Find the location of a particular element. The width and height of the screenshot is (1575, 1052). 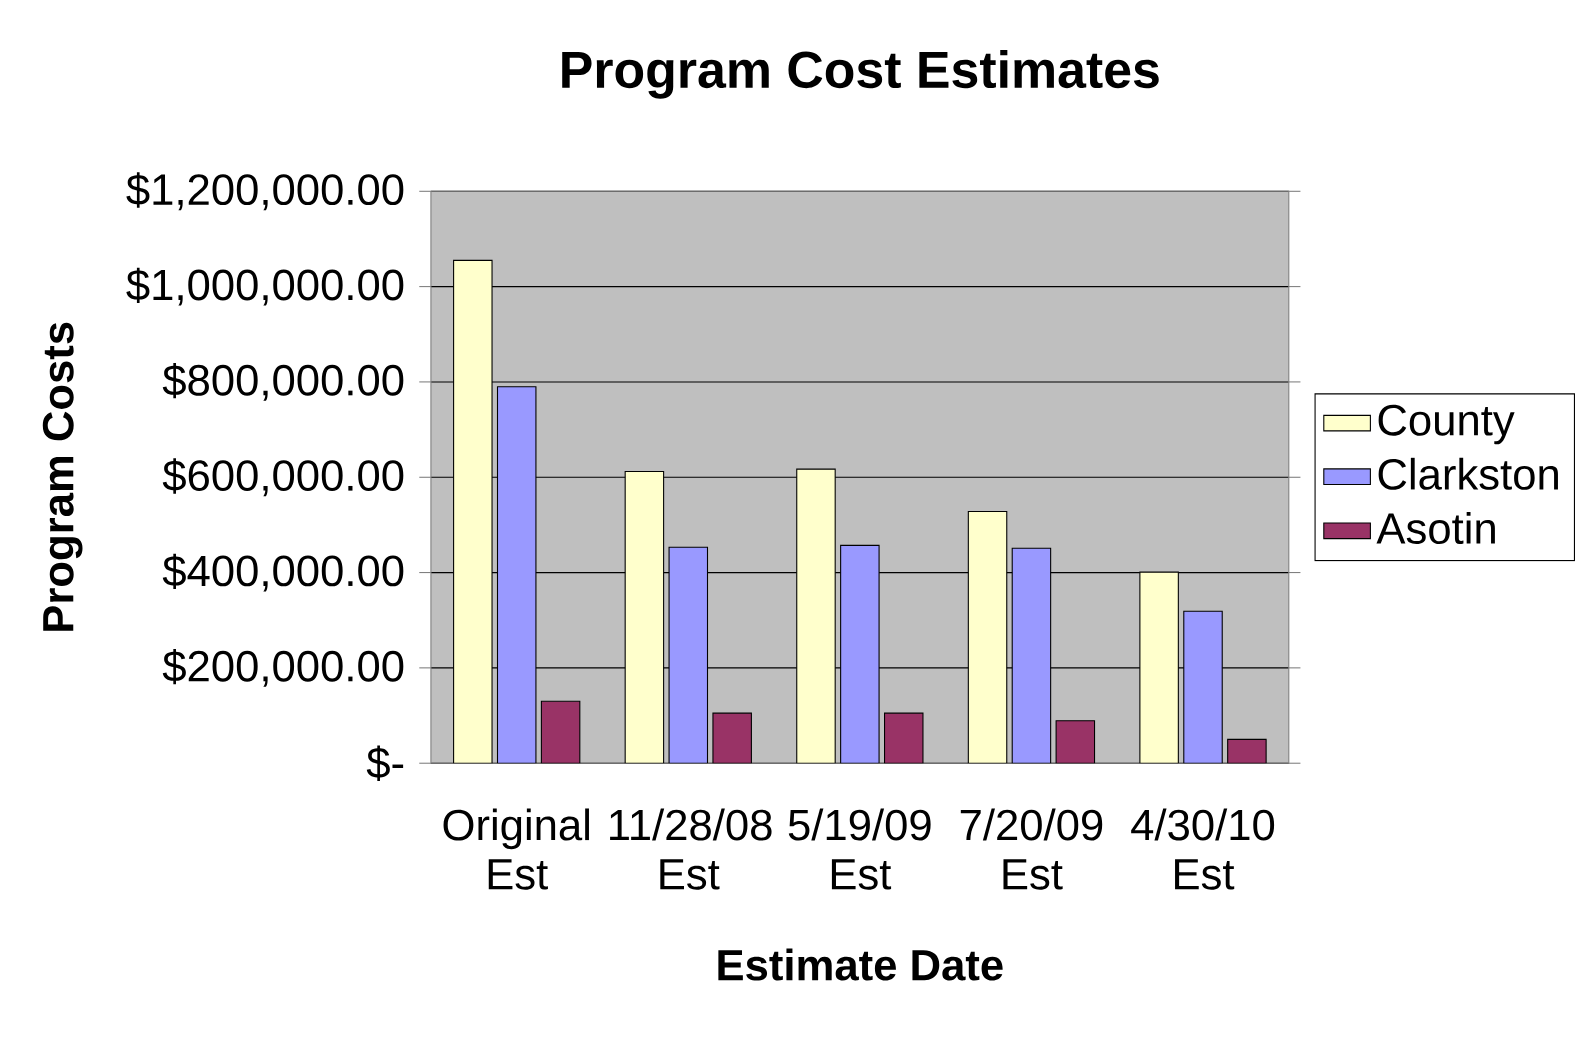

x-tick-label: 5/19/09 Est is located at coordinates (859, 849).